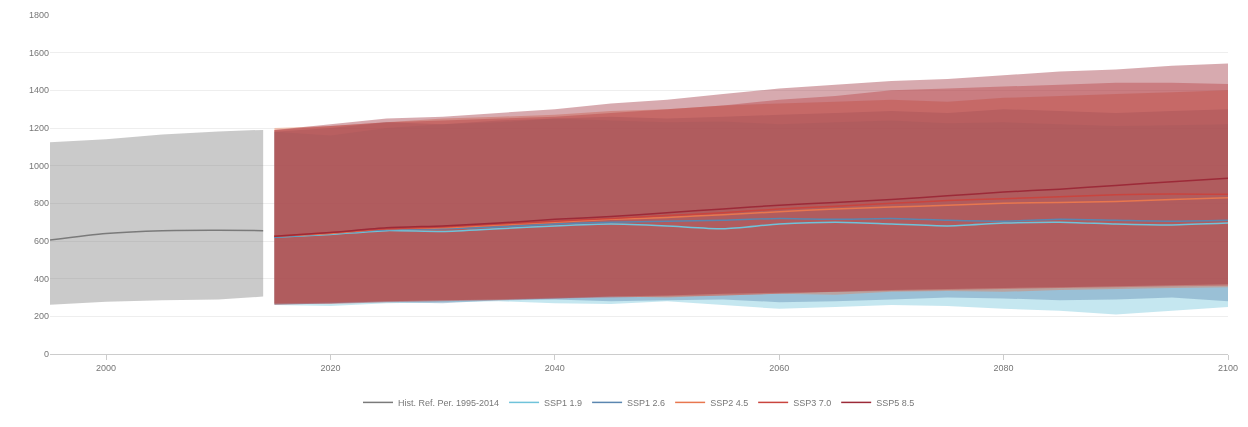 The height and width of the screenshot is (427, 1248). I want to click on x-tick-label: 2040, so click(554, 367).